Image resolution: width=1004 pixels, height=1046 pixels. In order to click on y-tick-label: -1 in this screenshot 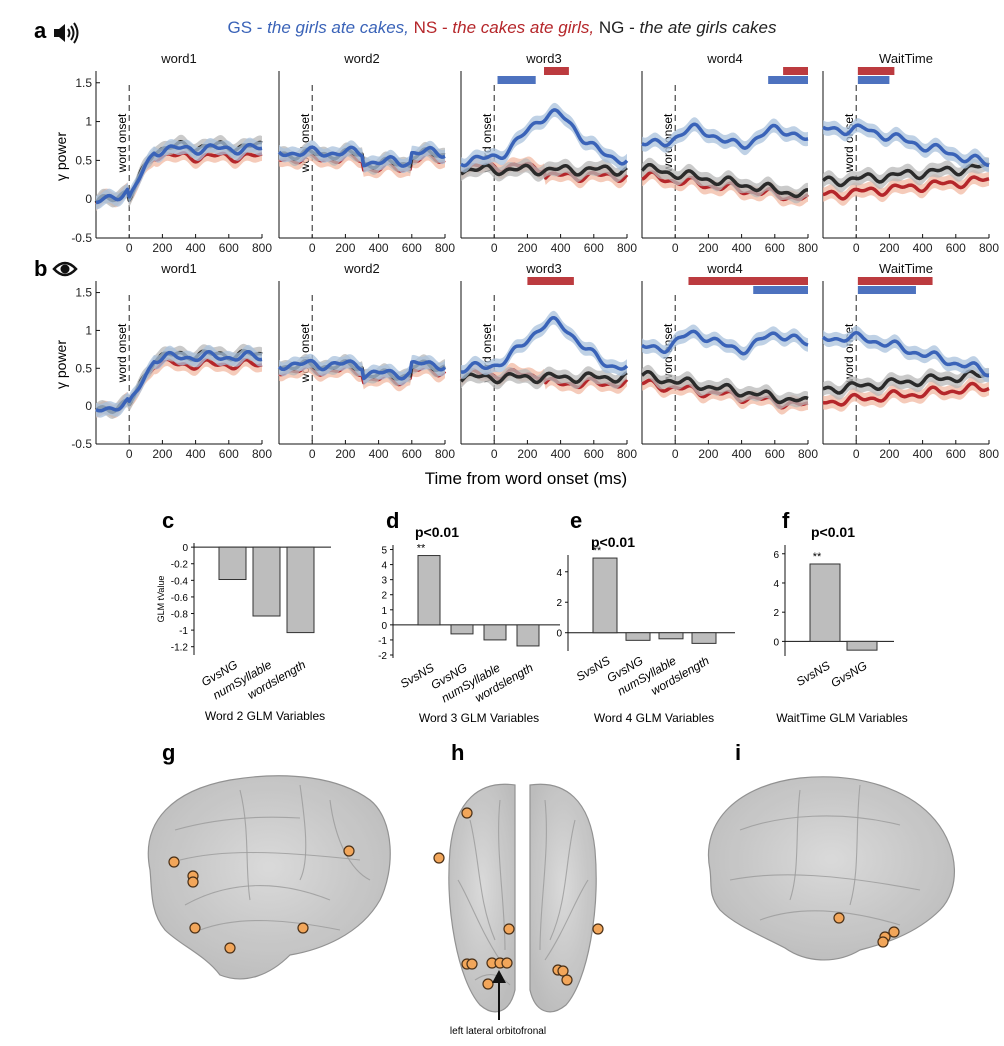, I will do `click(183, 631)`.